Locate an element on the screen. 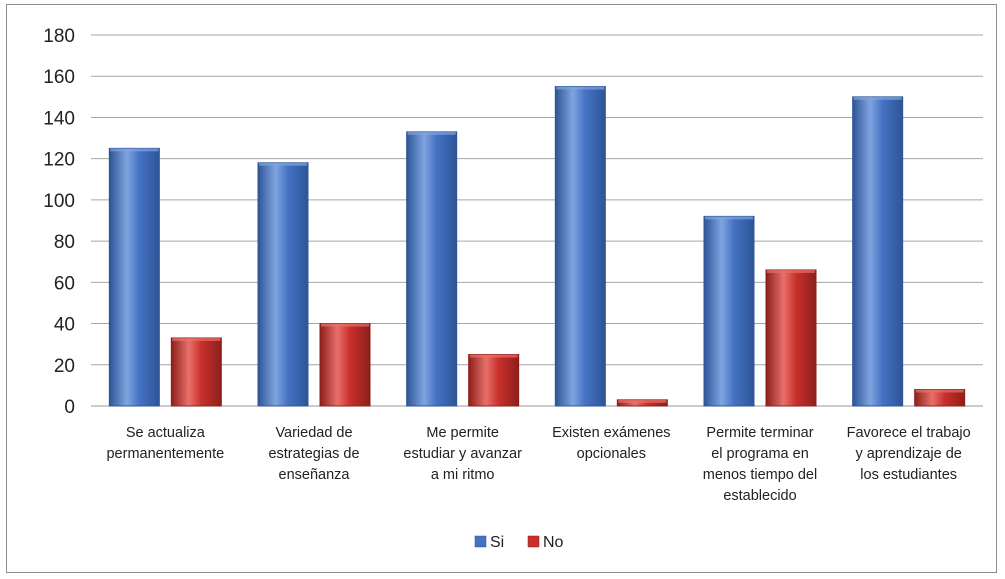 This screenshot has height=579, width=1005. y-tick-label: 40 is located at coordinates (64, 325).